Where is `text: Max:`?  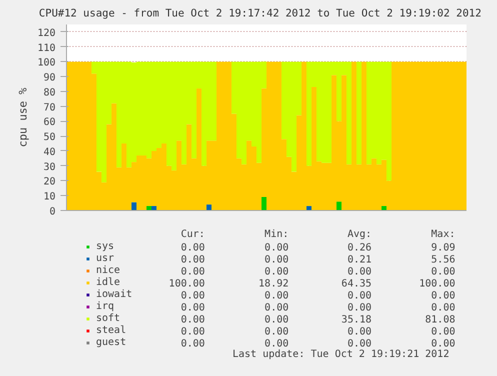 text: Max: is located at coordinates (443, 234).